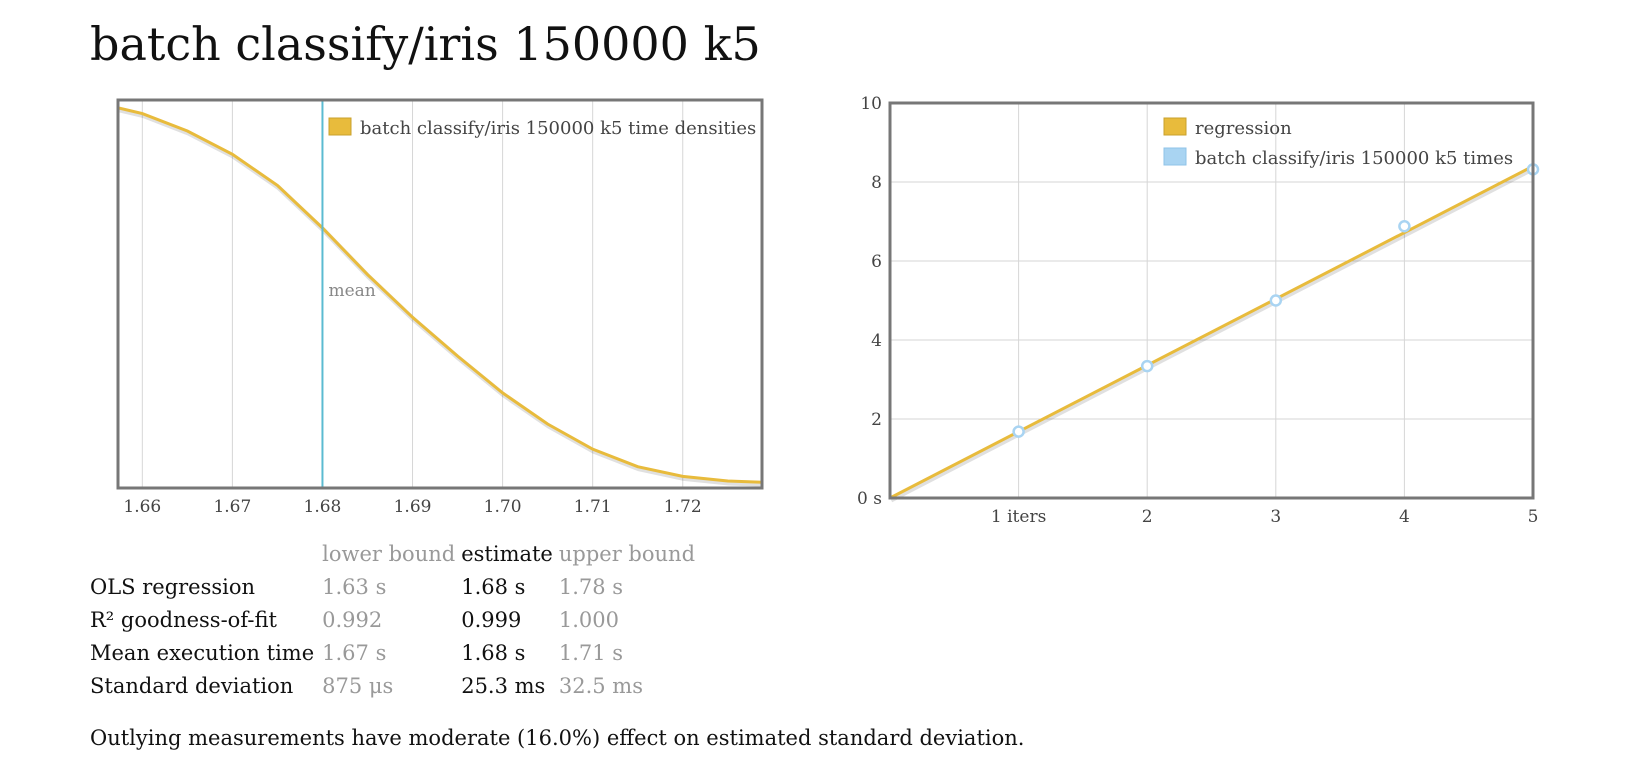 The height and width of the screenshot is (771, 1632). I want to click on stats-metric: Mean execution time, so click(202, 652).